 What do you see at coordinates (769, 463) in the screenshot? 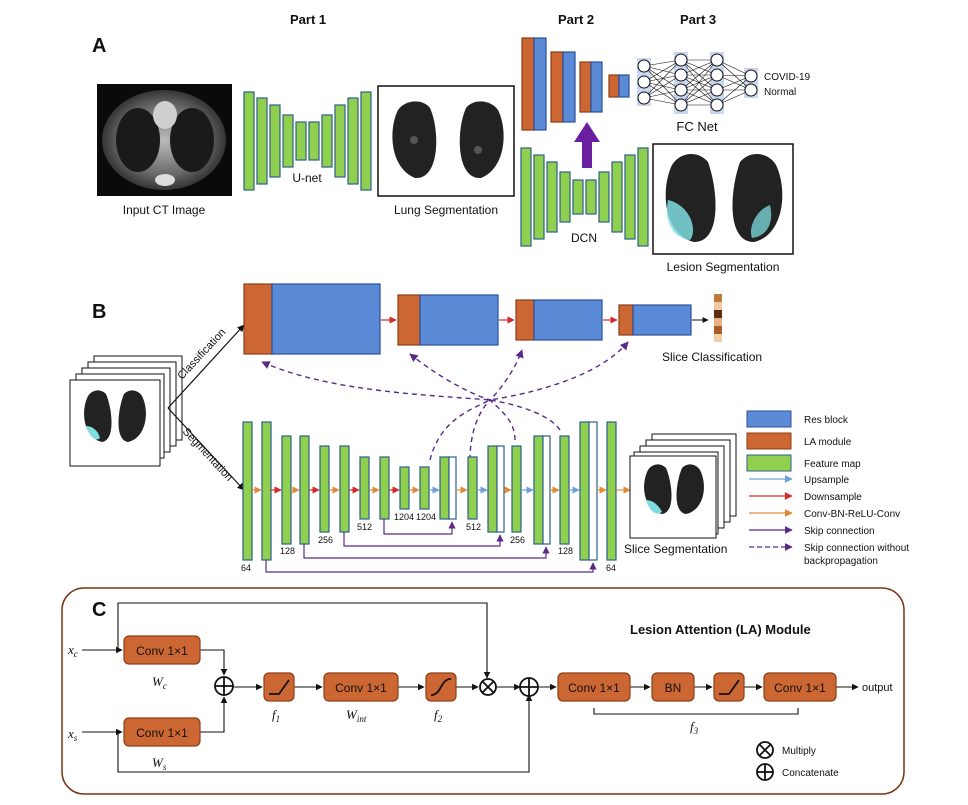
I see `legend-swatch-feature` at bounding box center [769, 463].